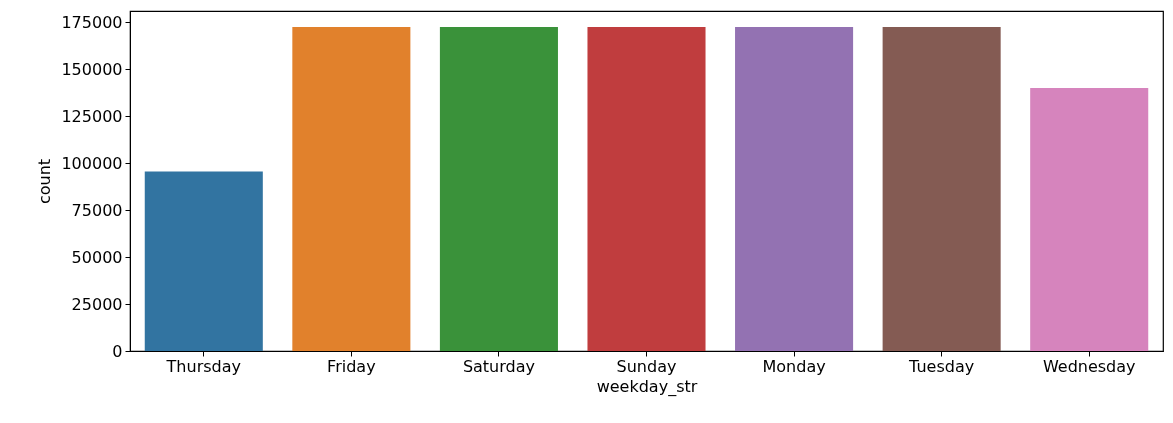  I want to click on y-tick-label: 0, so click(117, 351).